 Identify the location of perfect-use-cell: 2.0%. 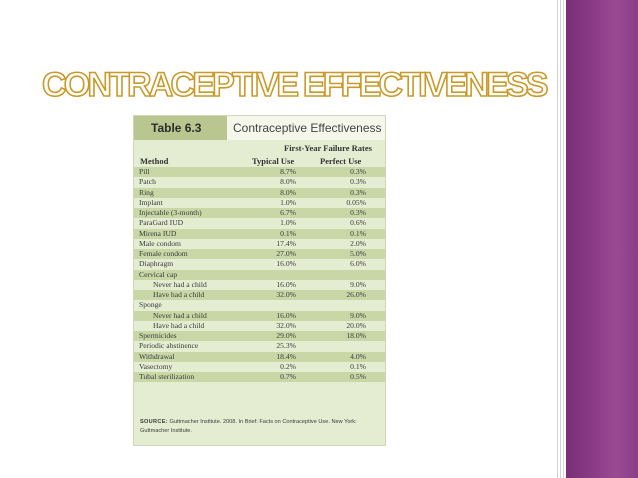
(358, 243).